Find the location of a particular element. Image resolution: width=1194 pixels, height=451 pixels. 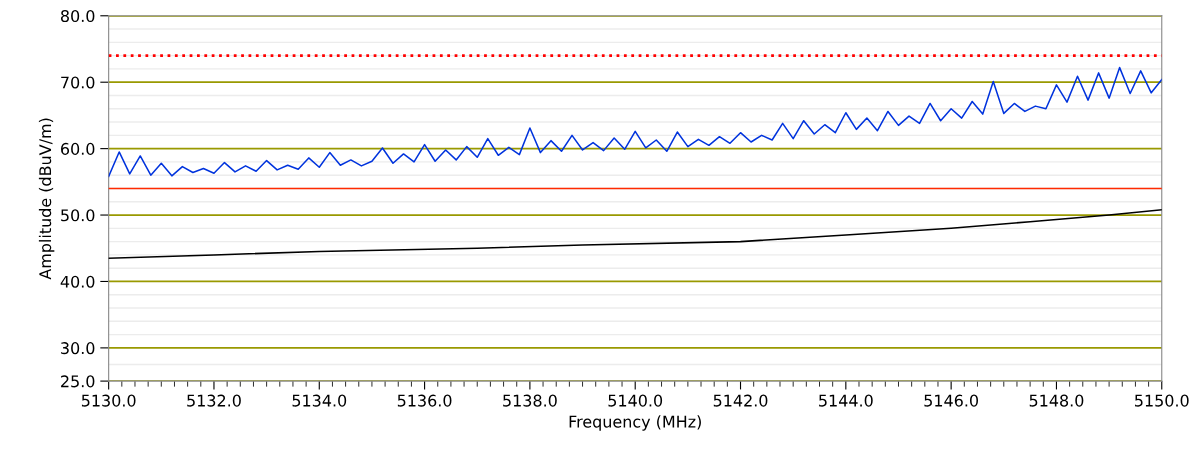

y-axis-title: Amplitude (dBuV/m) is located at coordinates (46, 199).